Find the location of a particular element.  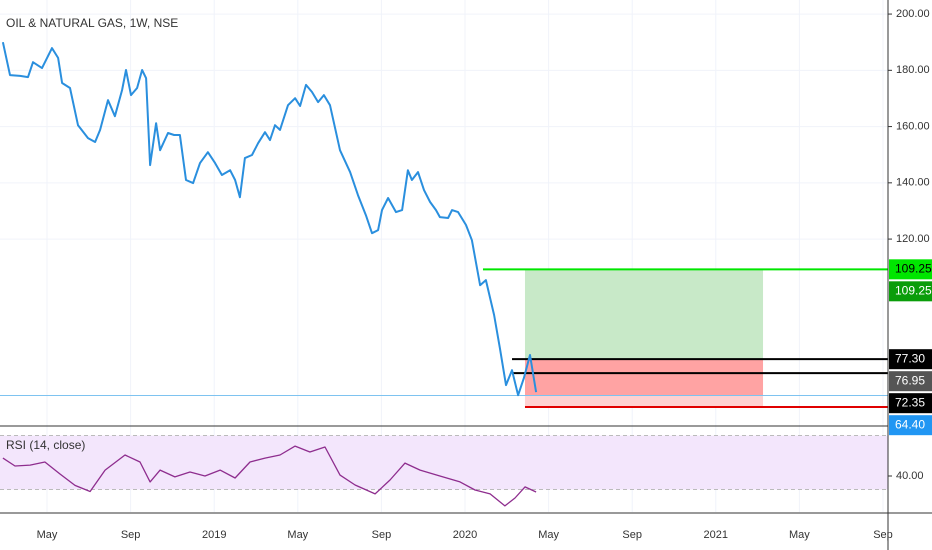

price-label: 64.40 is located at coordinates (910, 424).